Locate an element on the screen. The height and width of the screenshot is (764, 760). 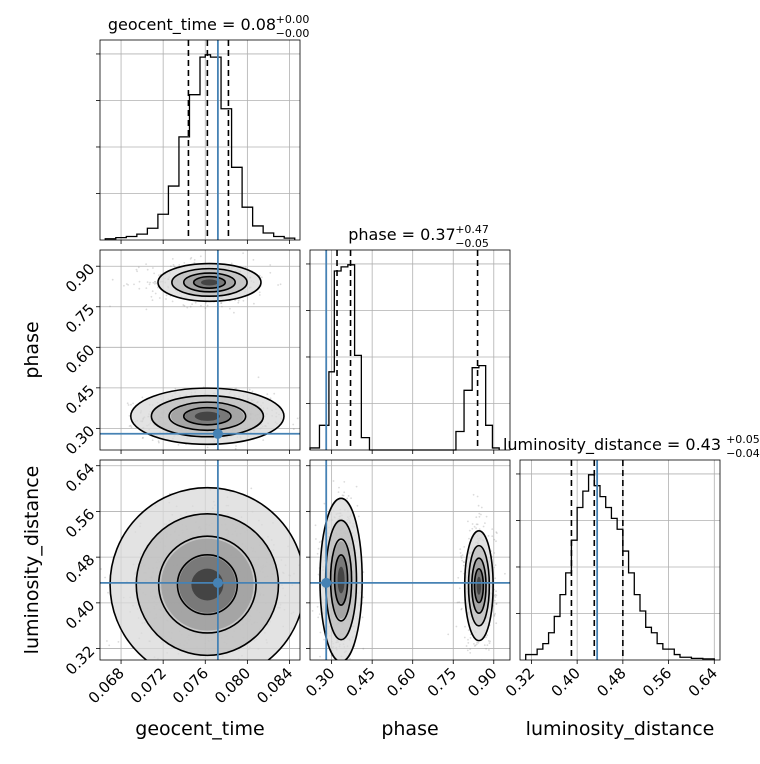
x-tick-label: 0.64 is located at coordinates (703, 682).